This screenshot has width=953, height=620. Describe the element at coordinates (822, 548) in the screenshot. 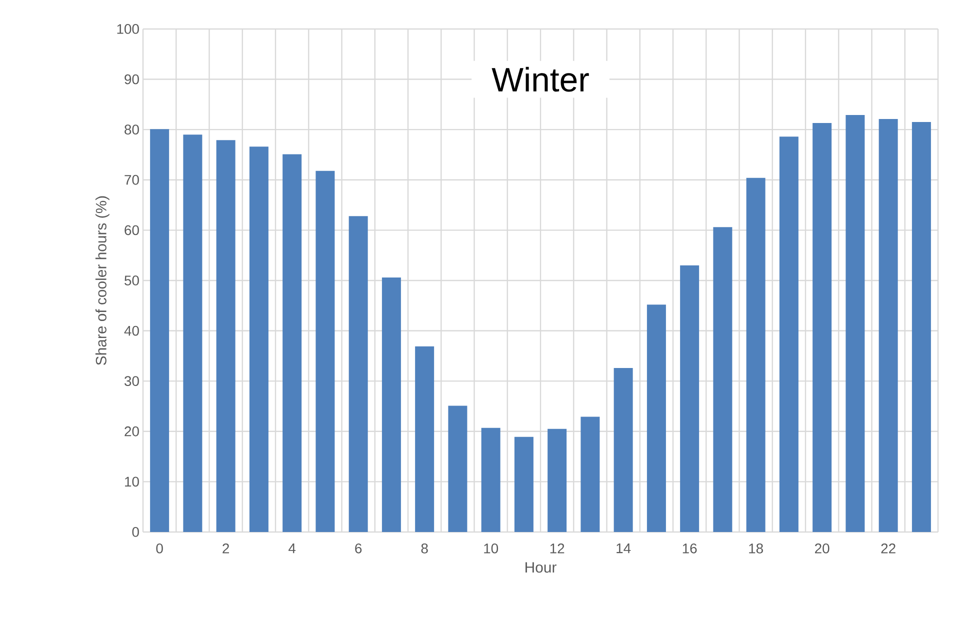

I see `x-tick-label: 20` at that location.